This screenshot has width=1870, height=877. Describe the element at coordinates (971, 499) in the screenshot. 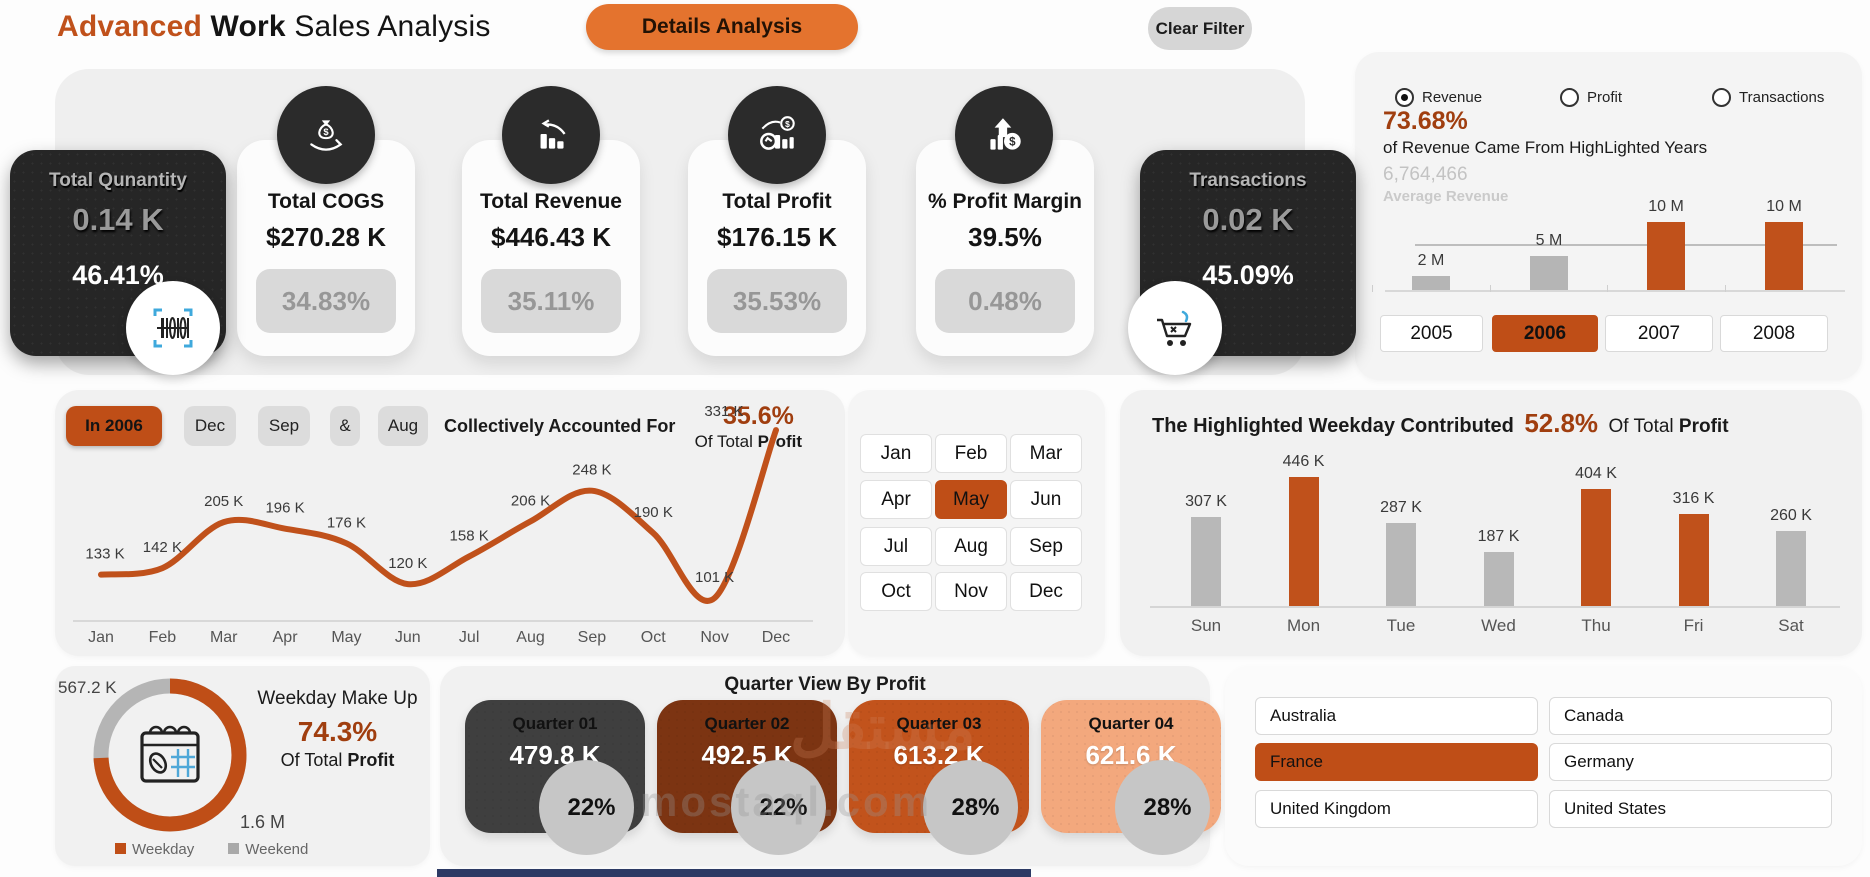

I see `month-button-may: May` at that location.